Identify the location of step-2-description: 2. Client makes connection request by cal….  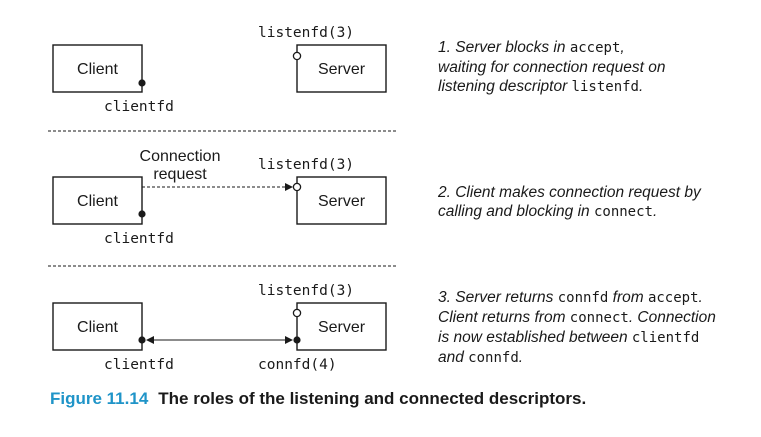
(598, 202).